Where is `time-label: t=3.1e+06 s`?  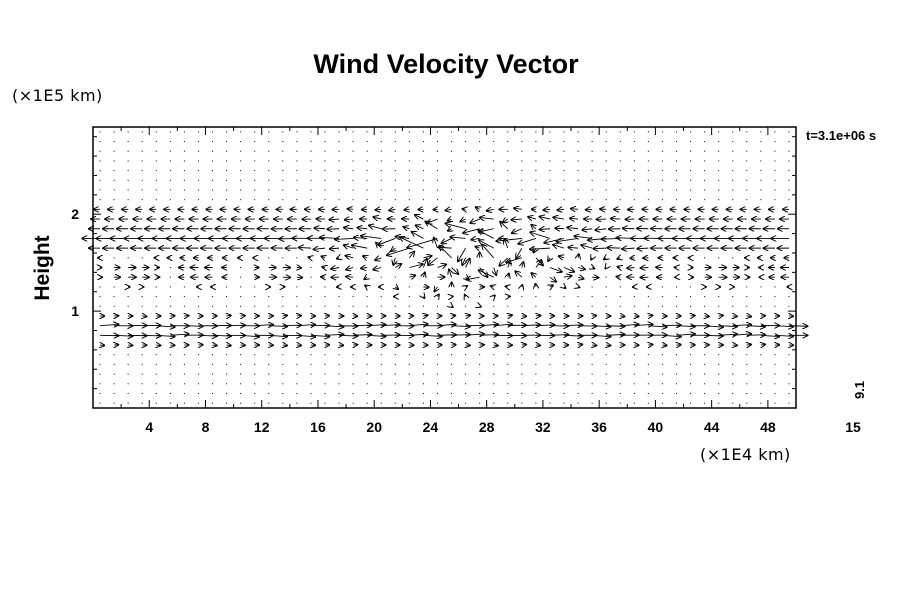 time-label: t=3.1e+06 s is located at coordinates (841, 135).